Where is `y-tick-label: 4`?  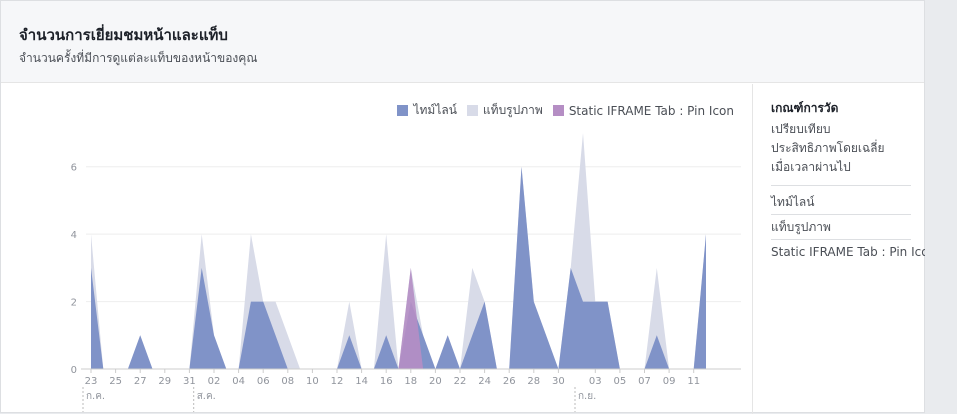 y-tick-label: 4 is located at coordinates (74, 235).